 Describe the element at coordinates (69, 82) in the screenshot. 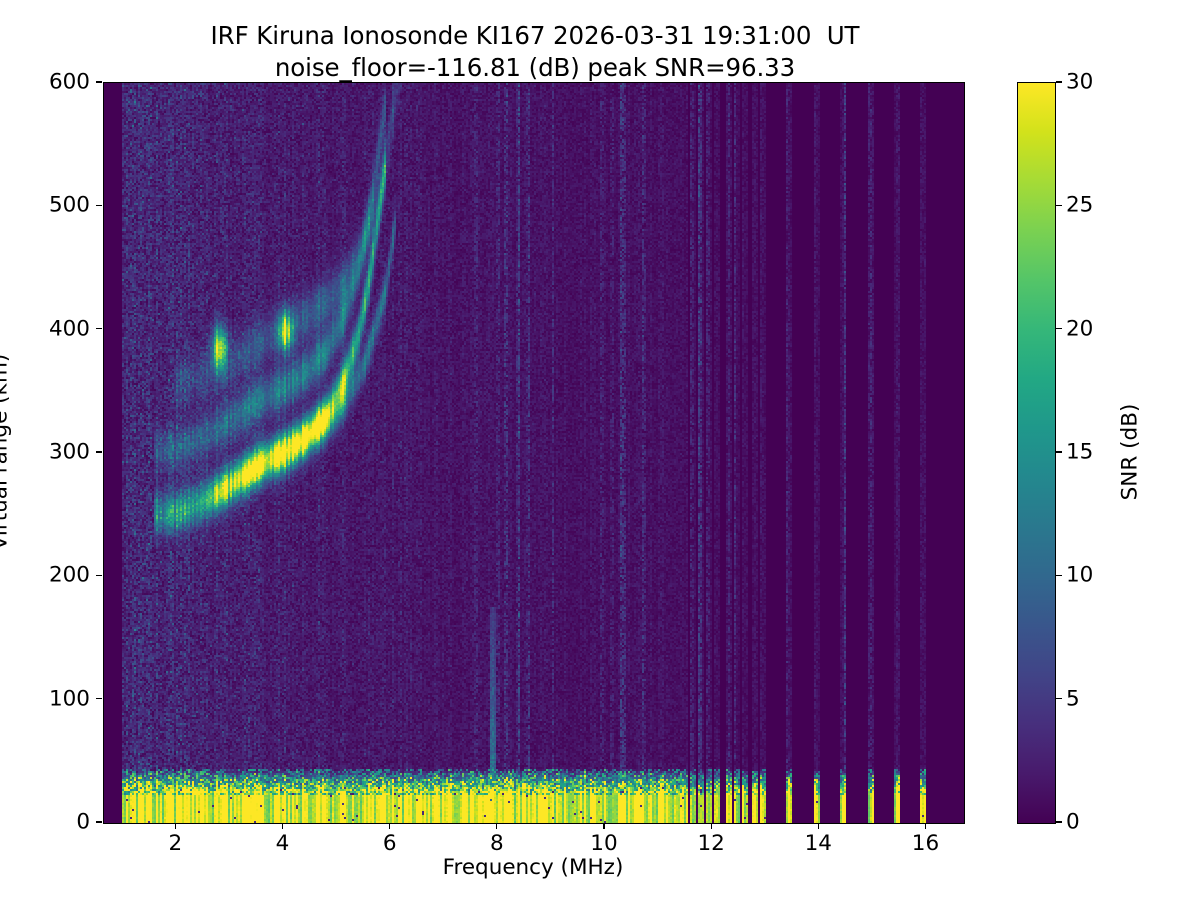

I see `y-tick-label: 600` at that location.